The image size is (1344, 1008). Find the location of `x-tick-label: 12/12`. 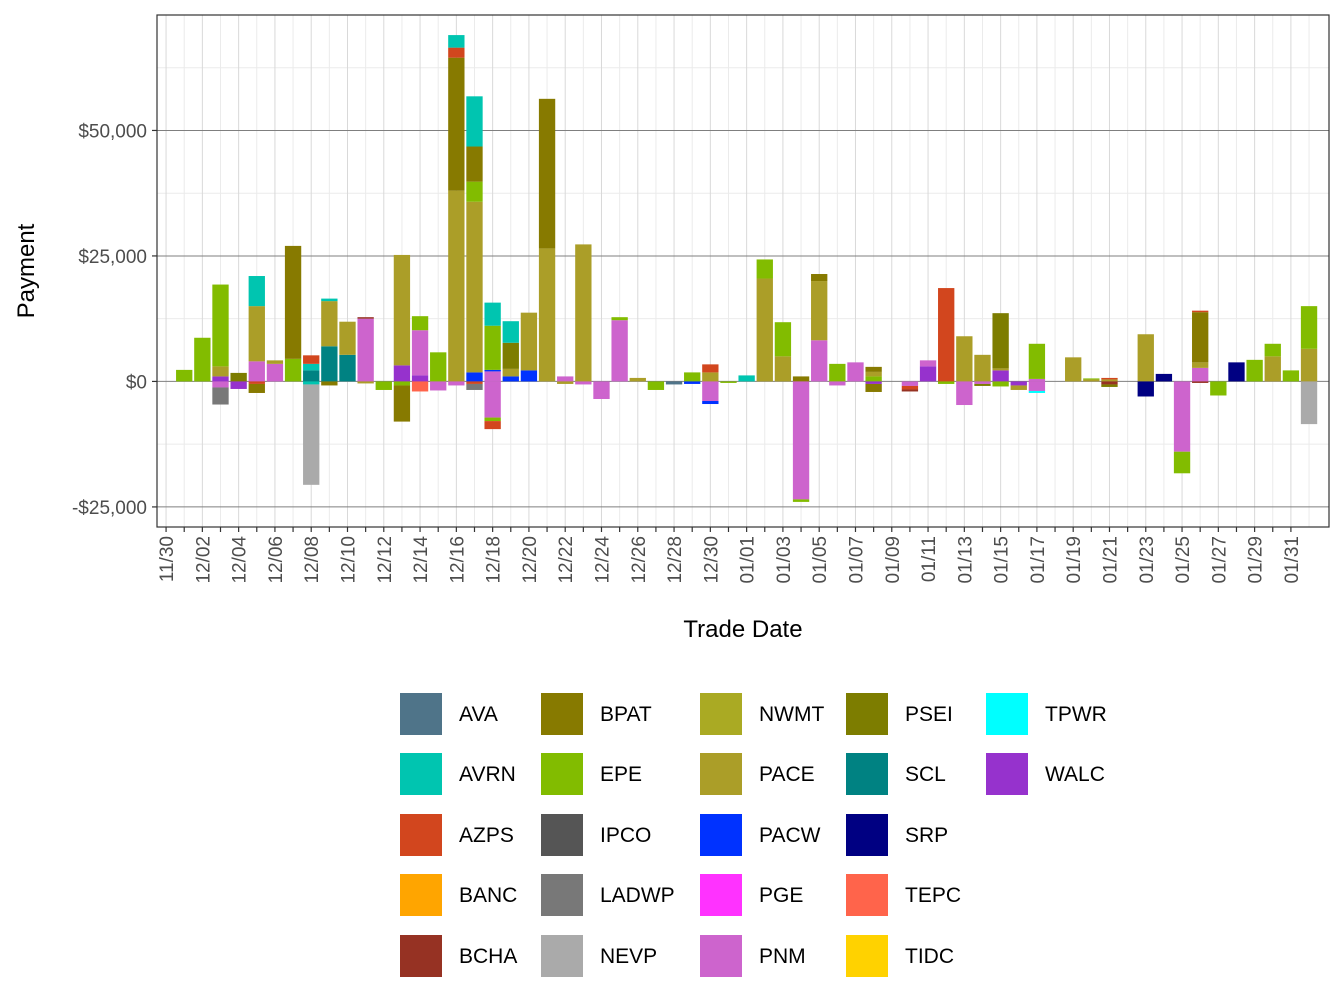

x-tick-label: 12/12 is located at coordinates (385, 560).